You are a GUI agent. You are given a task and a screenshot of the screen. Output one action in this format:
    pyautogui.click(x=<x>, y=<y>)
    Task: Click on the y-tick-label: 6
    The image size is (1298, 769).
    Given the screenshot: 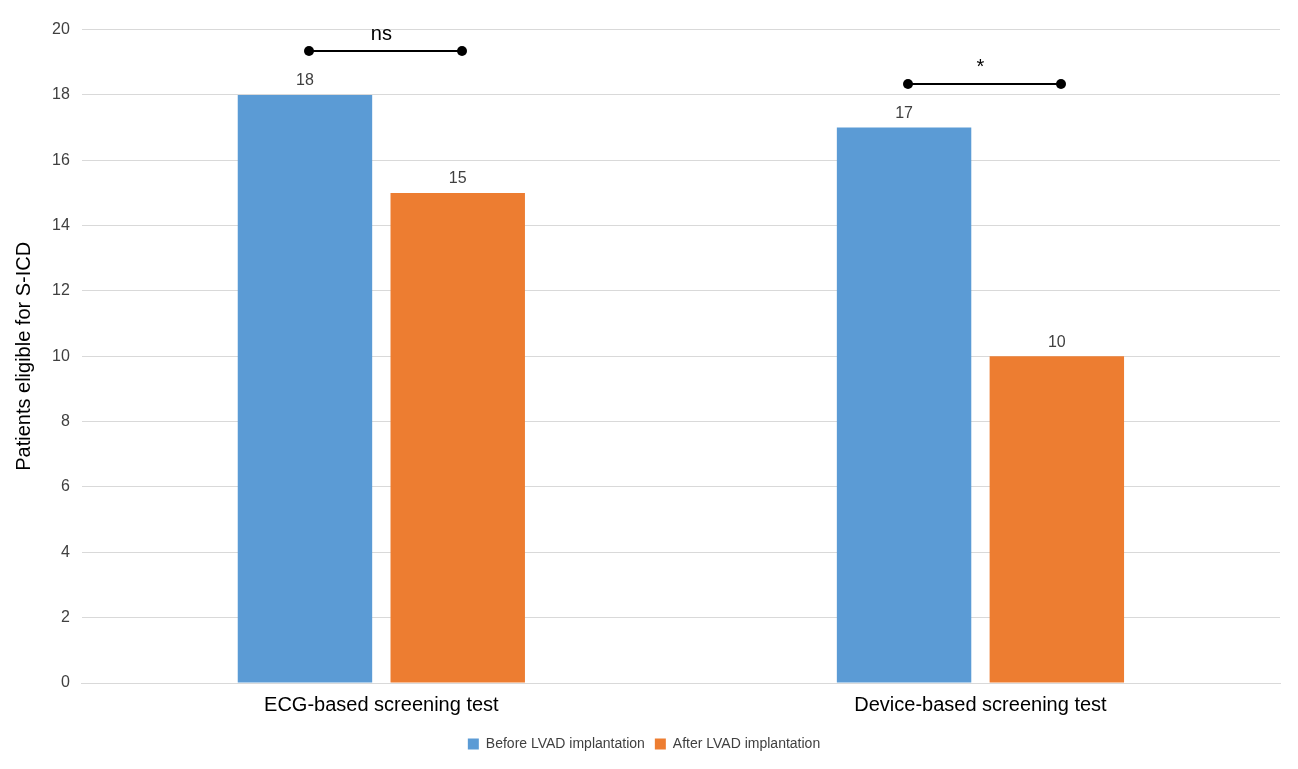 What is the action you would take?
    pyautogui.click(x=65, y=486)
    